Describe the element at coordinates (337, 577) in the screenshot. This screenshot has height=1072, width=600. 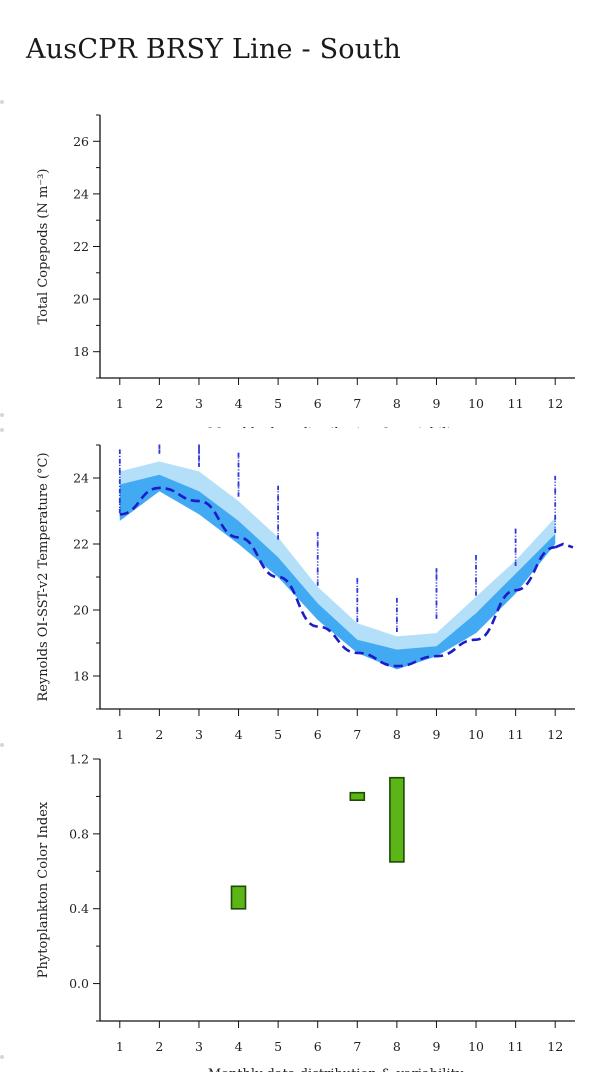
I see `mean-line` at that location.